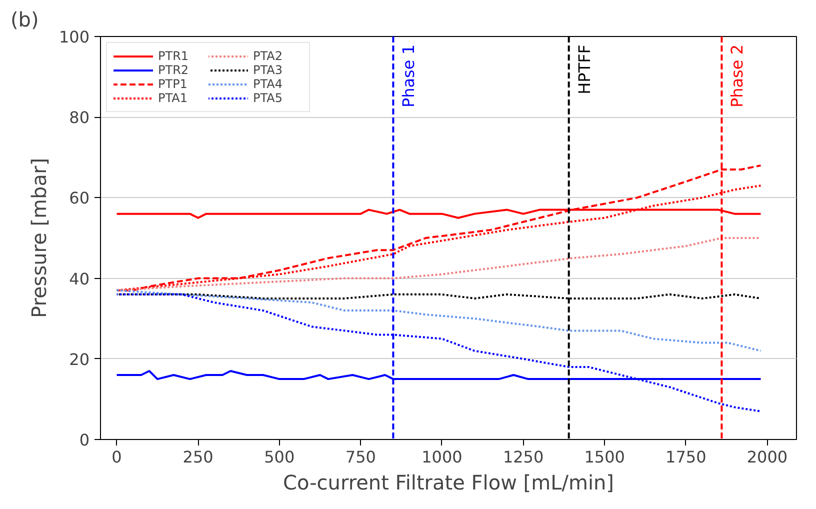 This screenshot has height=509, width=816. Describe the element at coordinates (117, 457) in the screenshot. I see `x-tick-label: 0` at that location.